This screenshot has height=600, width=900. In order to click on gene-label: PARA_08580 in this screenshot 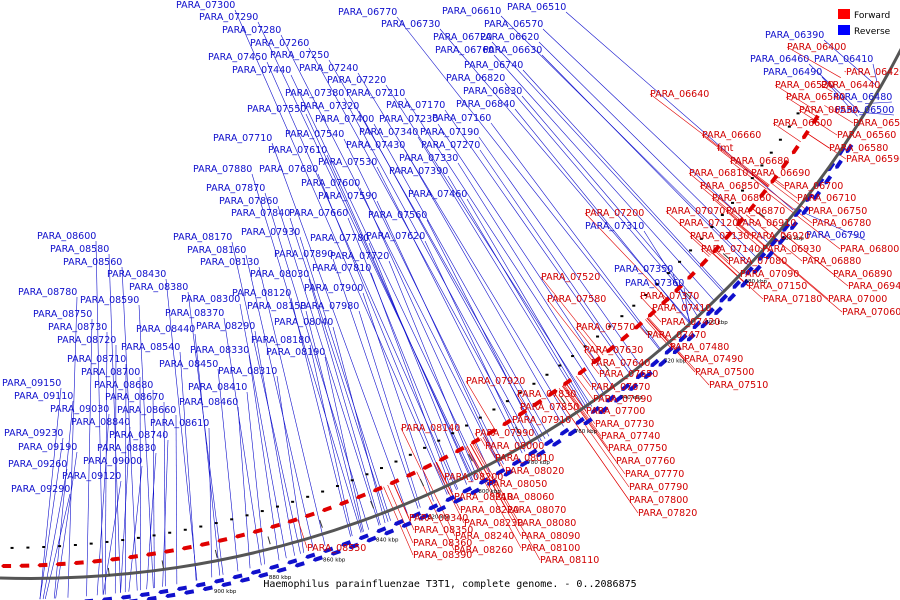, I will do `click(79, 249)`.